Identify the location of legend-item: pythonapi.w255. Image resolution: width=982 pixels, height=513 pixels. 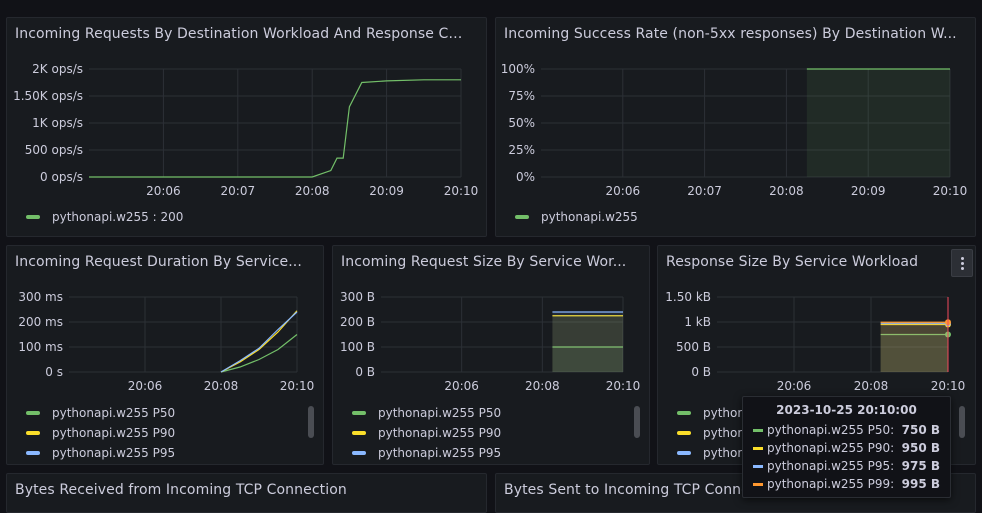
(576, 217).